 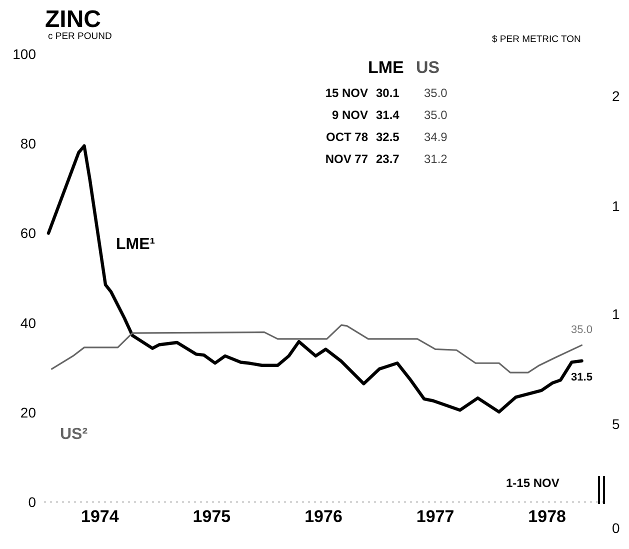 What do you see at coordinates (74, 435) in the screenshot?
I see `text: US²` at bounding box center [74, 435].